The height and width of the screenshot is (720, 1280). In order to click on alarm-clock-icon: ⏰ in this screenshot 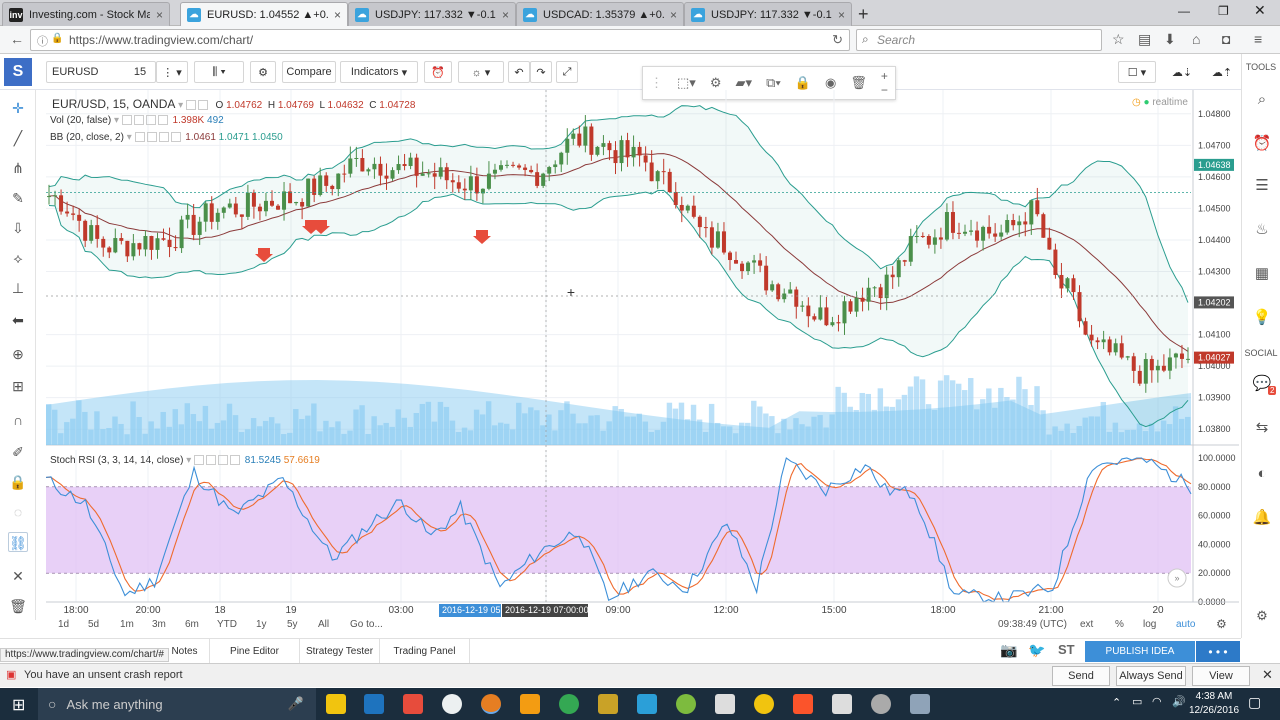, I will do `click(1262, 143)`.